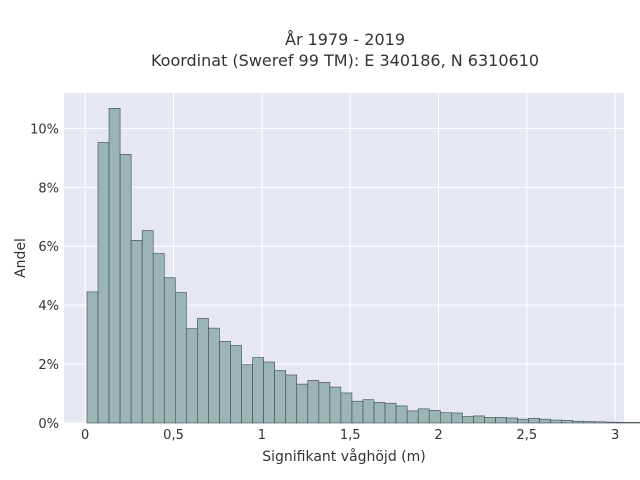 Image resolution: width=640 pixels, height=480 pixels. What do you see at coordinates (48, 365) in the screenshot?
I see `y-tick-label: 2%` at bounding box center [48, 365].